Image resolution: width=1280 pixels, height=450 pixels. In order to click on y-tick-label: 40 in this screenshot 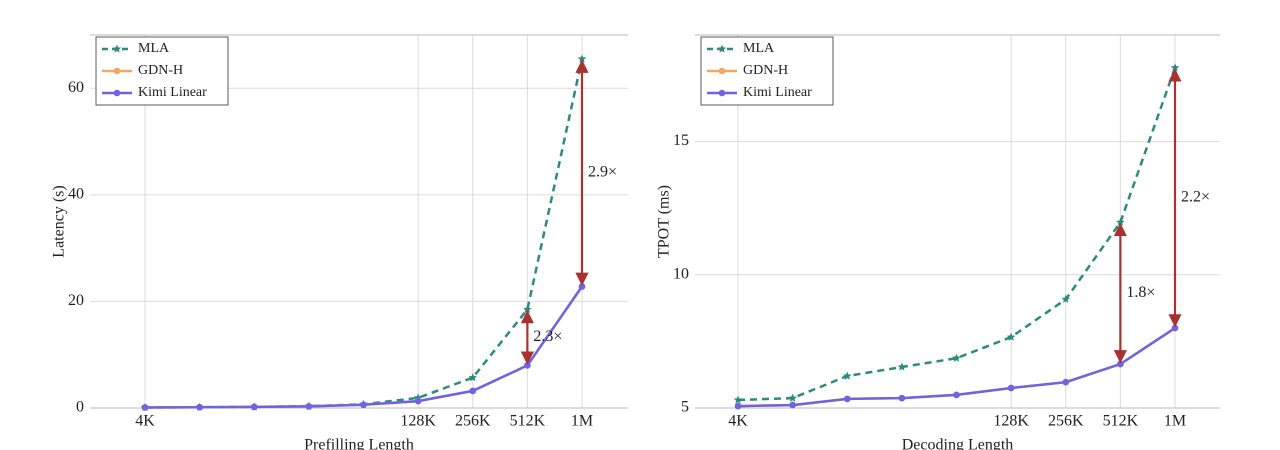, I will do `click(76, 194)`.